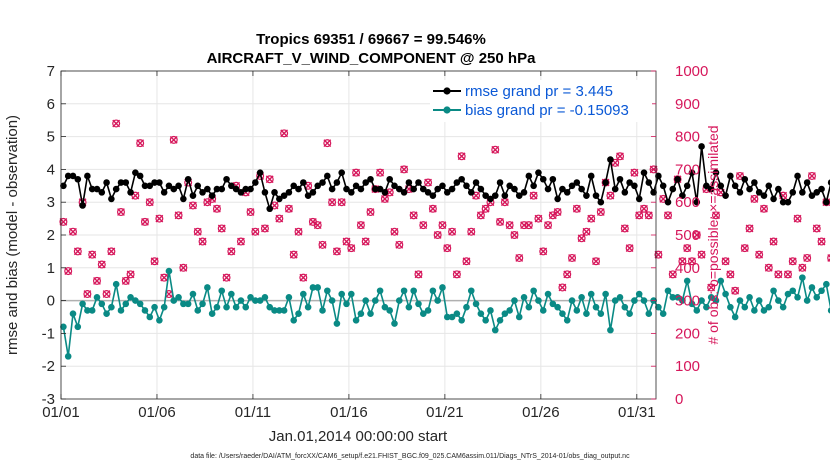  What do you see at coordinates (61, 412) in the screenshot?
I see `x-tick-label: 01/01` at bounding box center [61, 412].